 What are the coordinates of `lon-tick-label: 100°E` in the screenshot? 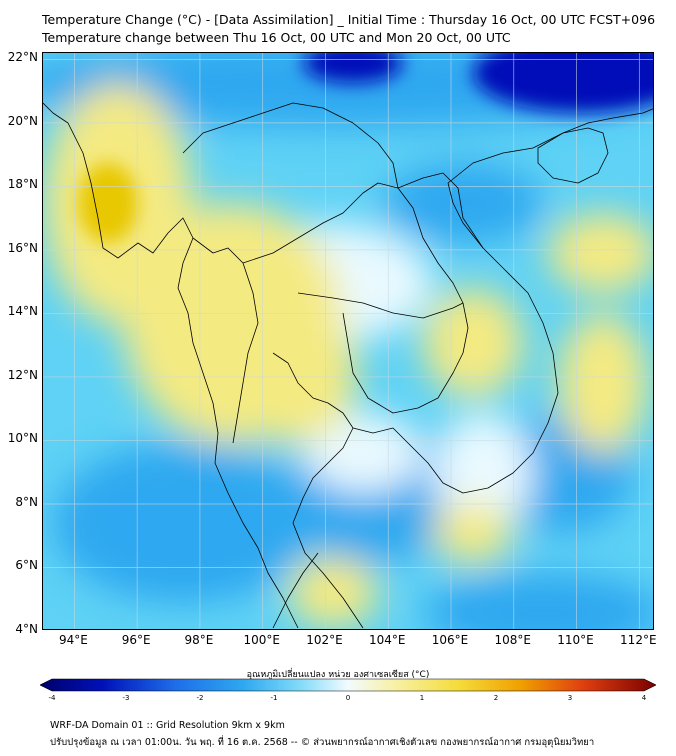 It's located at (261, 640).